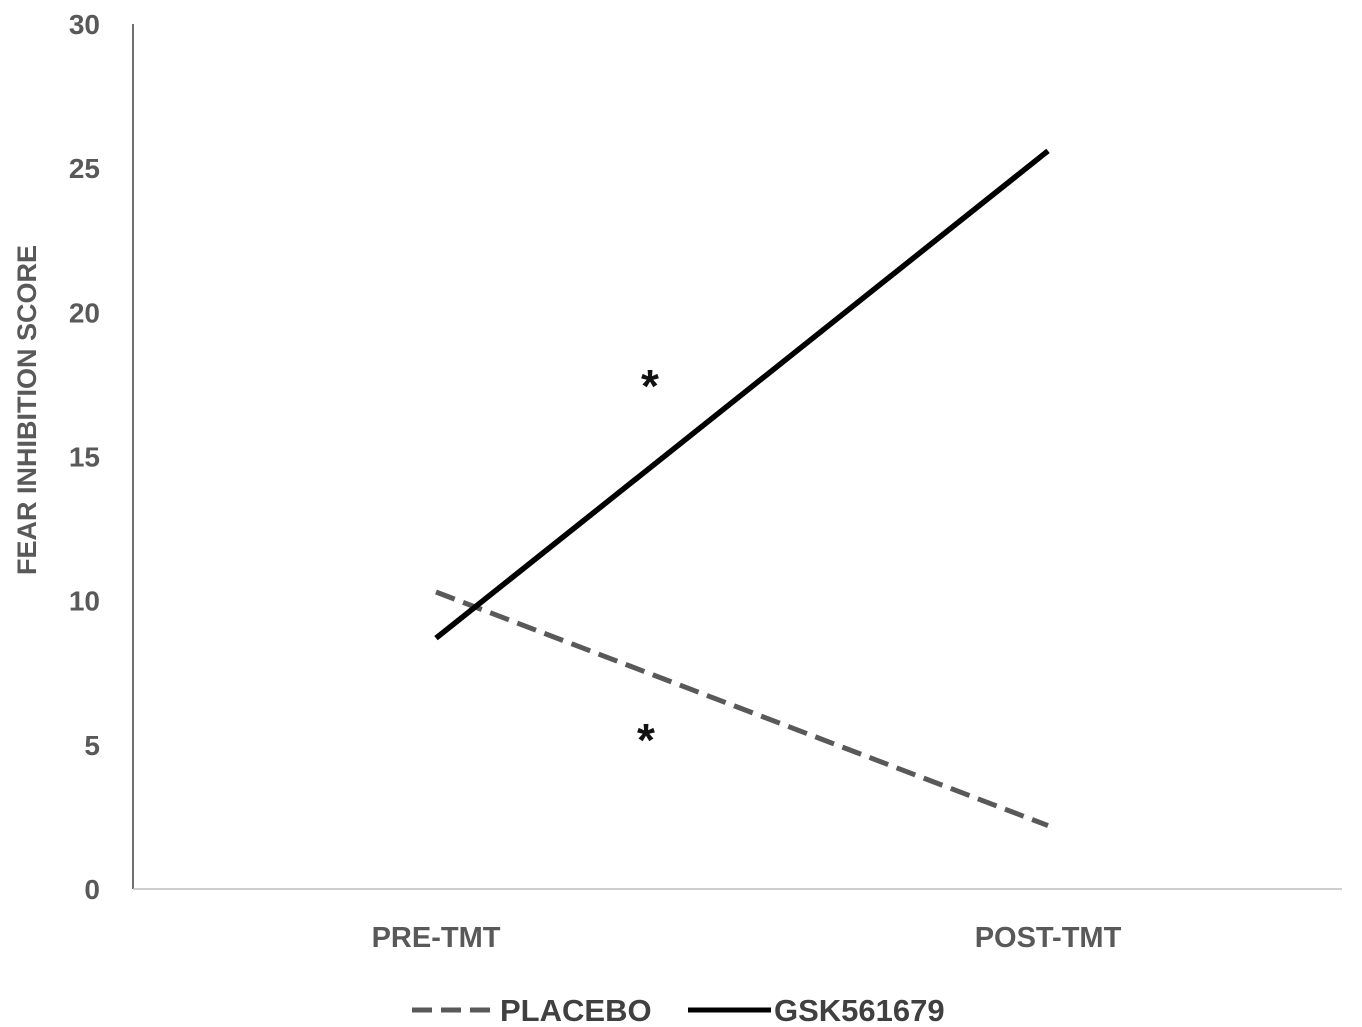 Image resolution: width=1362 pixels, height=1027 pixels. What do you see at coordinates (576, 1010) in the screenshot?
I see `legend-label: PLACEBO` at bounding box center [576, 1010].